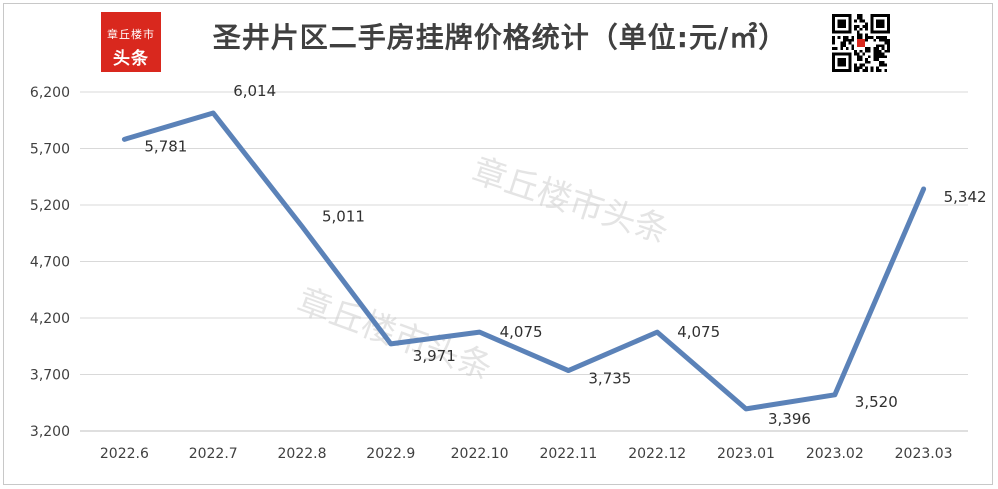  Describe the element at coordinates (835, 454) in the screenshot. I see `x-tick-label: 2023.02` at that location.